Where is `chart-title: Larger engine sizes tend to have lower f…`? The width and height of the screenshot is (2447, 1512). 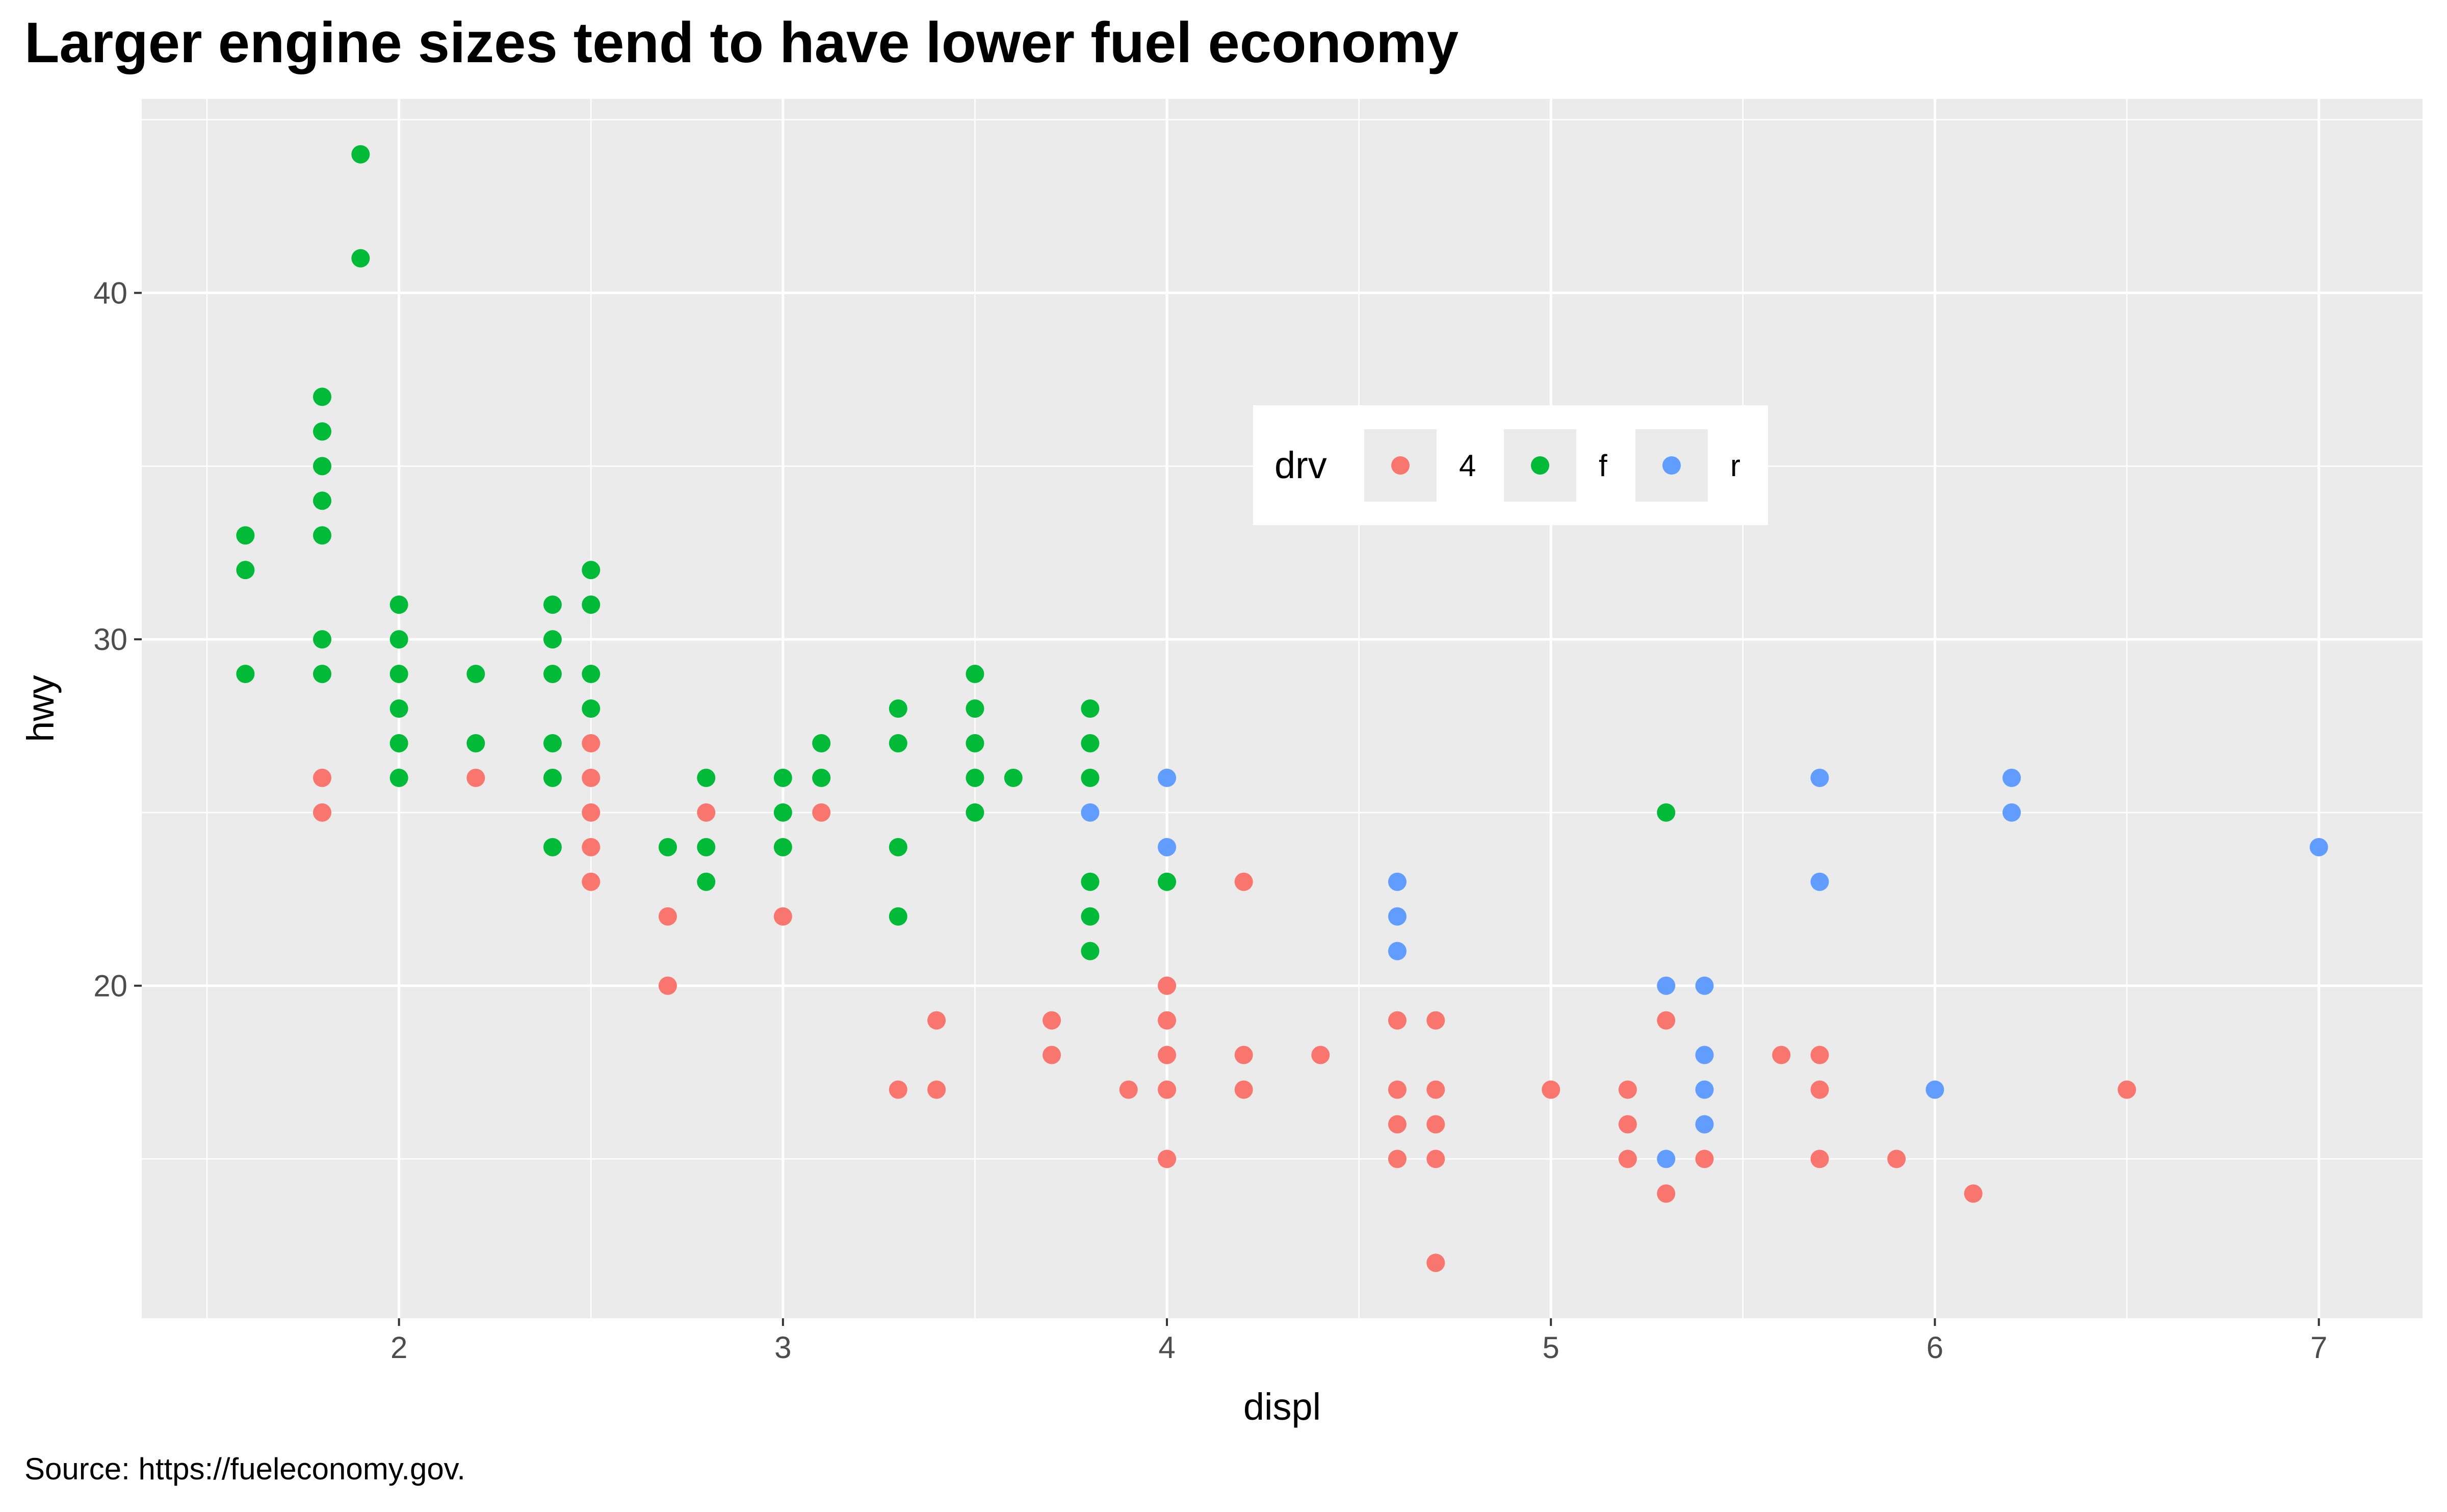
chart-title: Larger engine sizes tend to have lower f… is located at coordinates (741, 42).